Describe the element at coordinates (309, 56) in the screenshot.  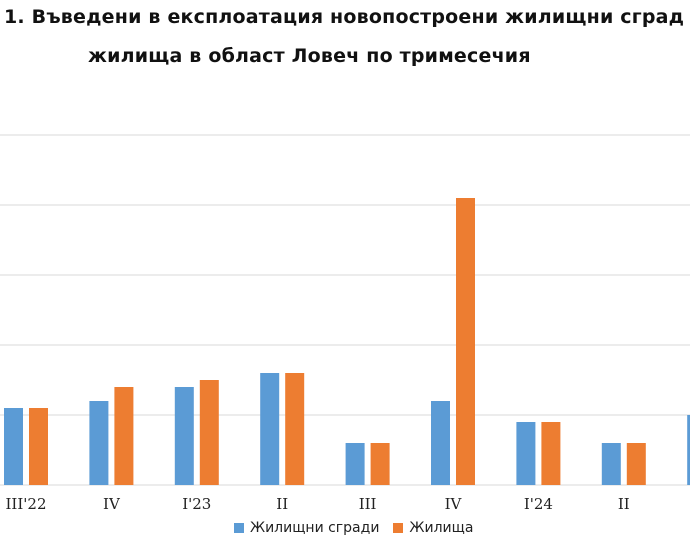
I see `chart-title-line-2: жилища в област Ловеч по тримесечия` at that location.